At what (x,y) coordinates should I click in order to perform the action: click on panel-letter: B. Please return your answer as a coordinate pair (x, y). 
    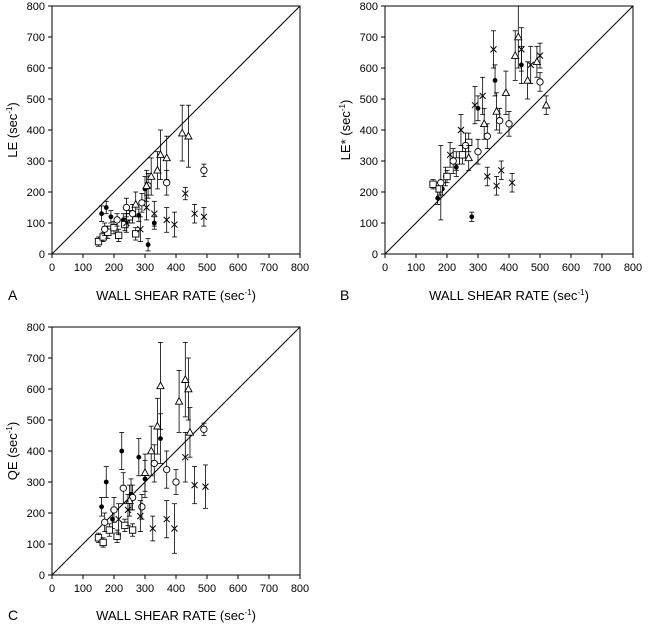
    Looking at the image, I should click on (344, 295).